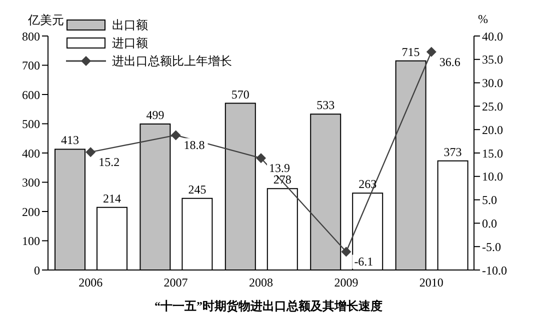  Describe the element at coordinates (31, 241) in the screenshot. I see `y-tick-label: 100` at that location.